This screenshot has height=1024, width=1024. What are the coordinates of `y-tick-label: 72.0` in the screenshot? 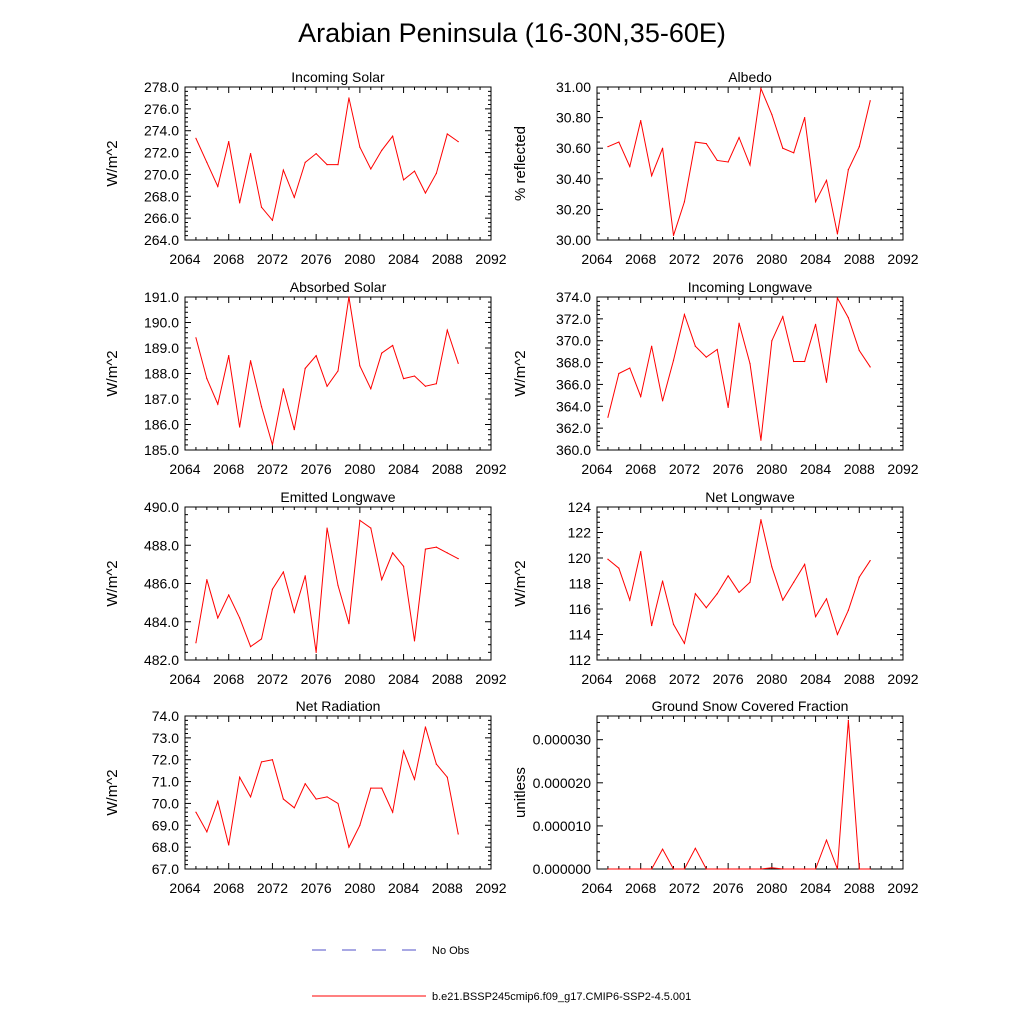 It's located at (165, 760).